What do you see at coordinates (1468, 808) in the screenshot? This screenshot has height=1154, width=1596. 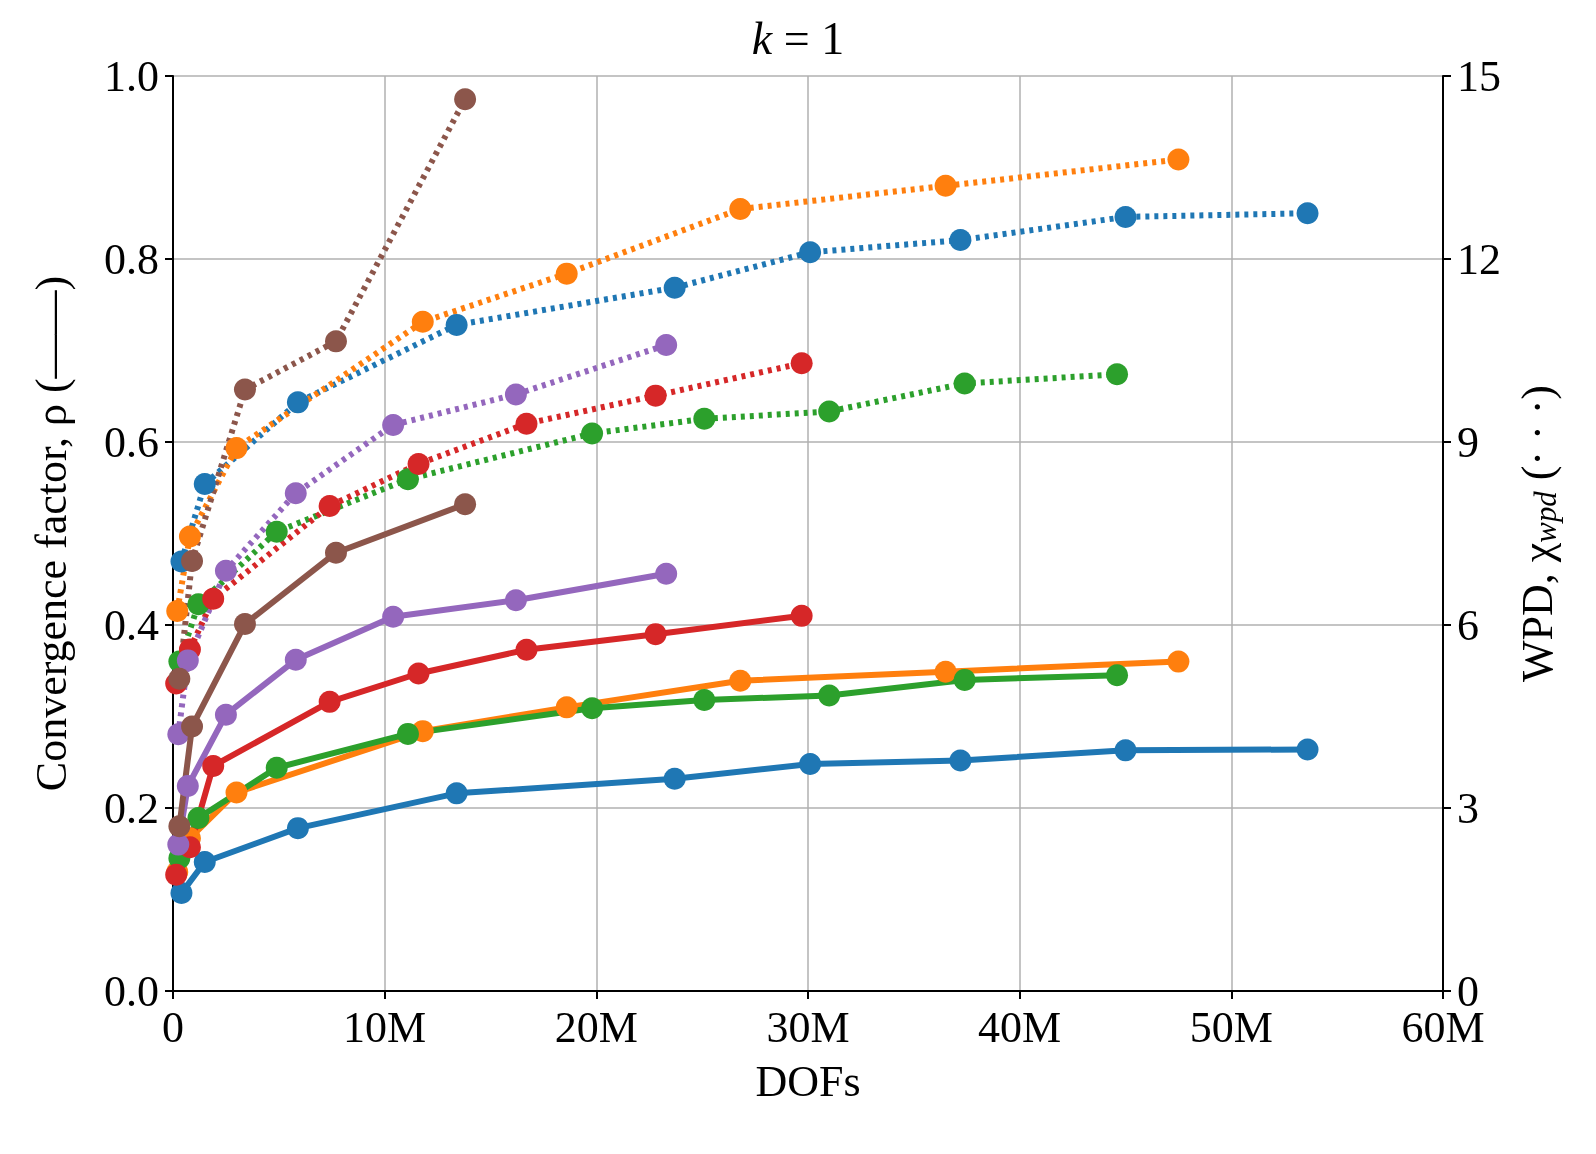 I see `y2-tick-label: 3` at bounding box center [1468, 808].